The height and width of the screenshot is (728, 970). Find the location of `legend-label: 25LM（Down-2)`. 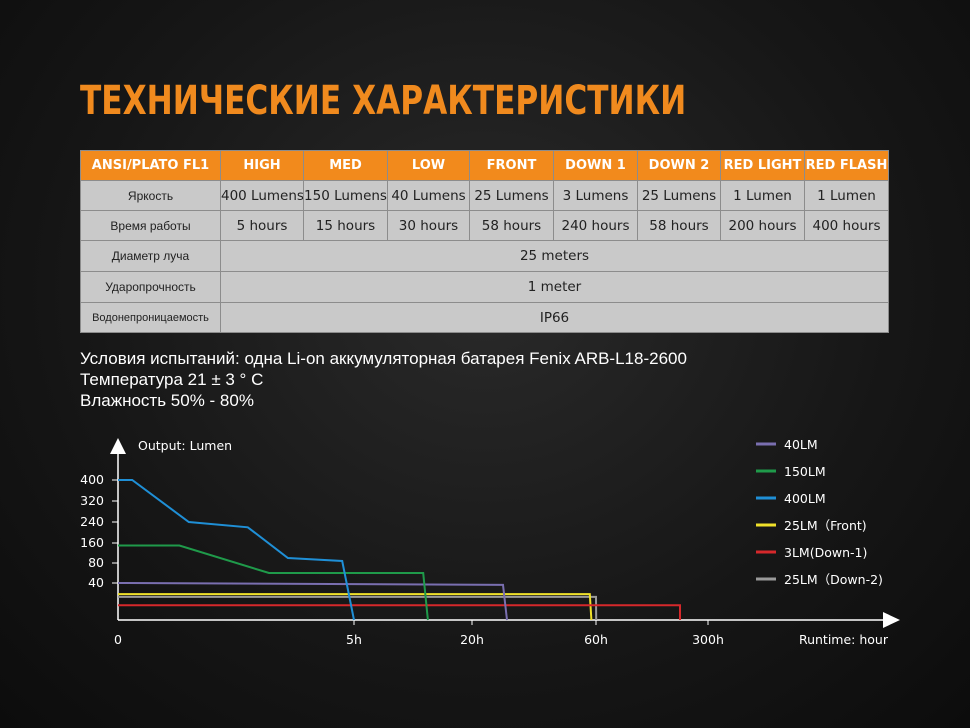

legend-label: 25LM（Down-2) is located at coordinates (833, 579).